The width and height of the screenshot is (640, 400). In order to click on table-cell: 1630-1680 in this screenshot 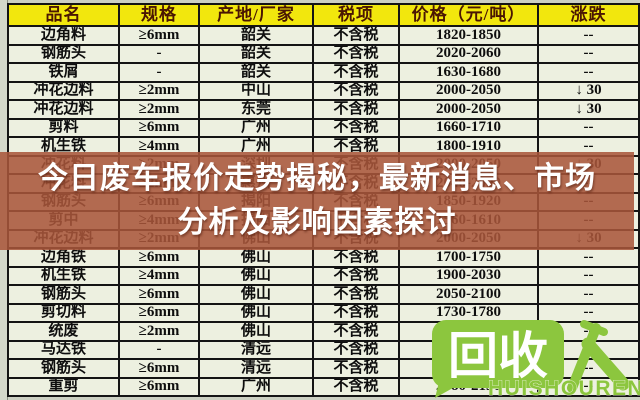, I will do `click(468, 72)`.